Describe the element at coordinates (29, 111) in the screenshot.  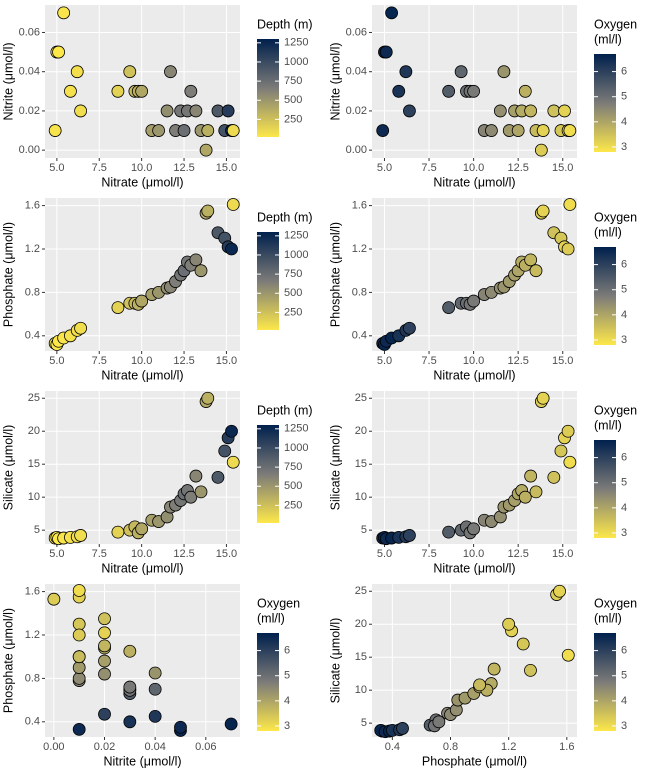
I see `y-tick-label: 0.02` at that location.